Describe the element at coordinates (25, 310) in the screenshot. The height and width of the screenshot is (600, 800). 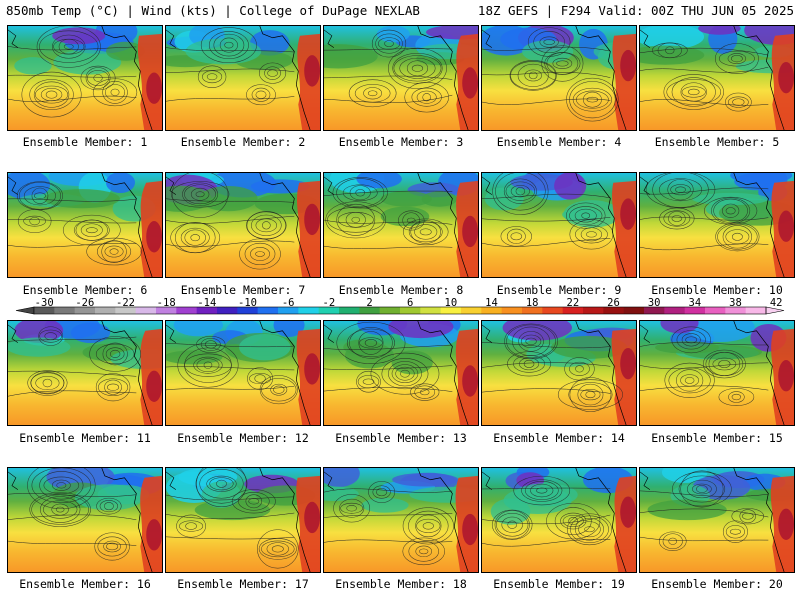
I see `colorbar-low-arrow` at that location.